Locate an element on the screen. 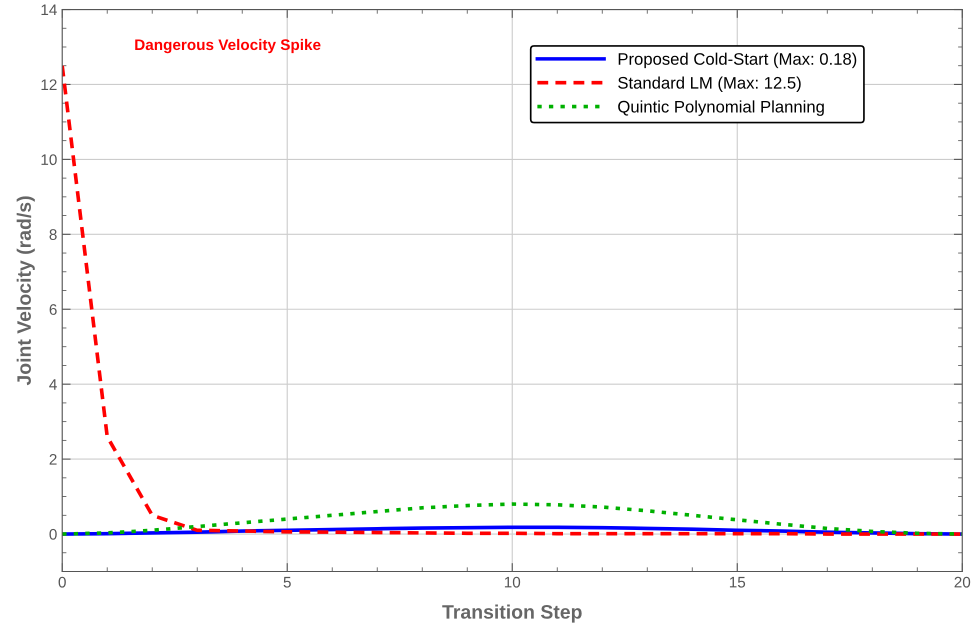 The image size is (972, 635). y-tick-label: 8 is located at coordinates (53, 234).